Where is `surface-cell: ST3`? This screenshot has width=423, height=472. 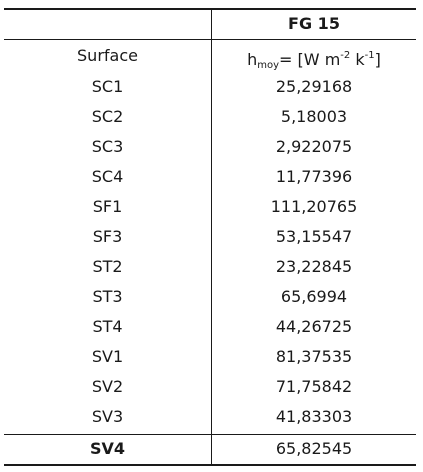 surface-cell: ST3 is located at coordinates (107, 296).